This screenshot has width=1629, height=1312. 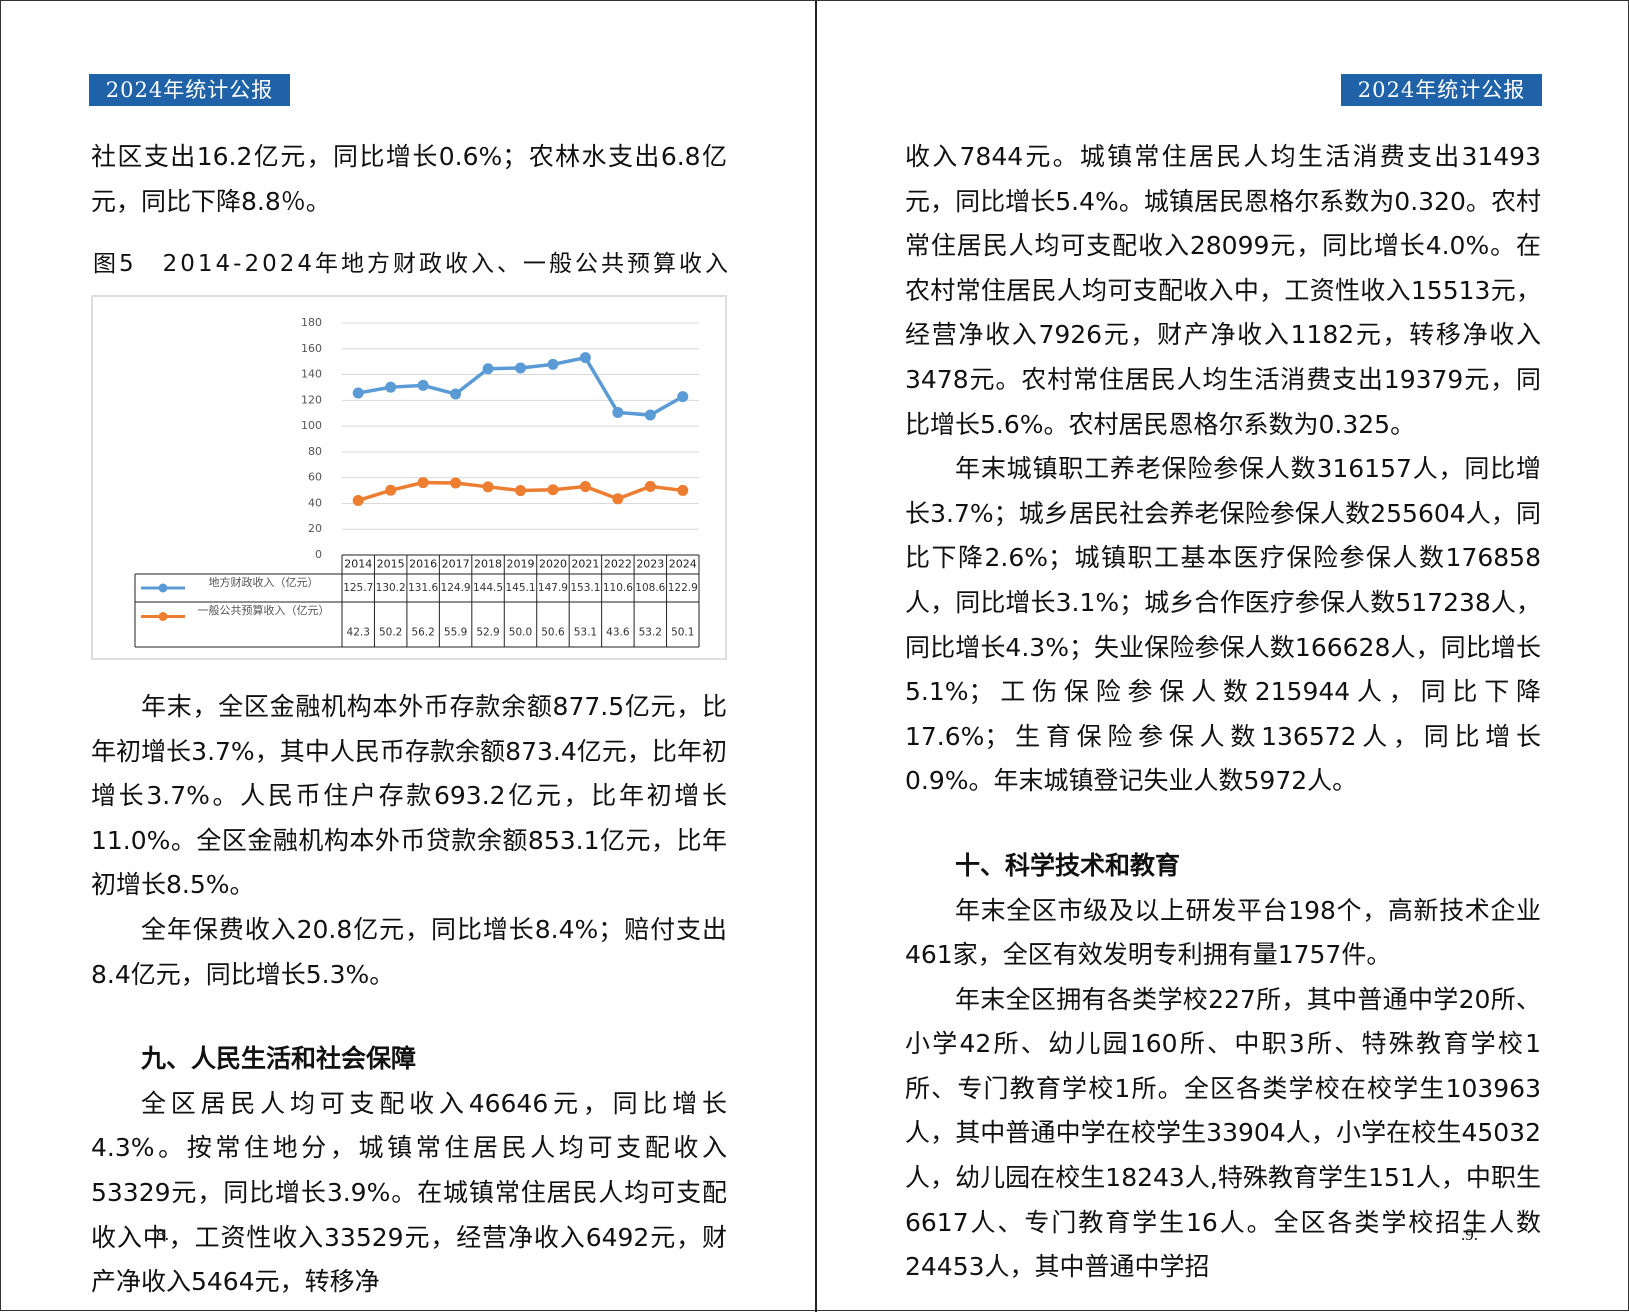 I want to click on y-tick-label: 160, so click(x=311, y=348).